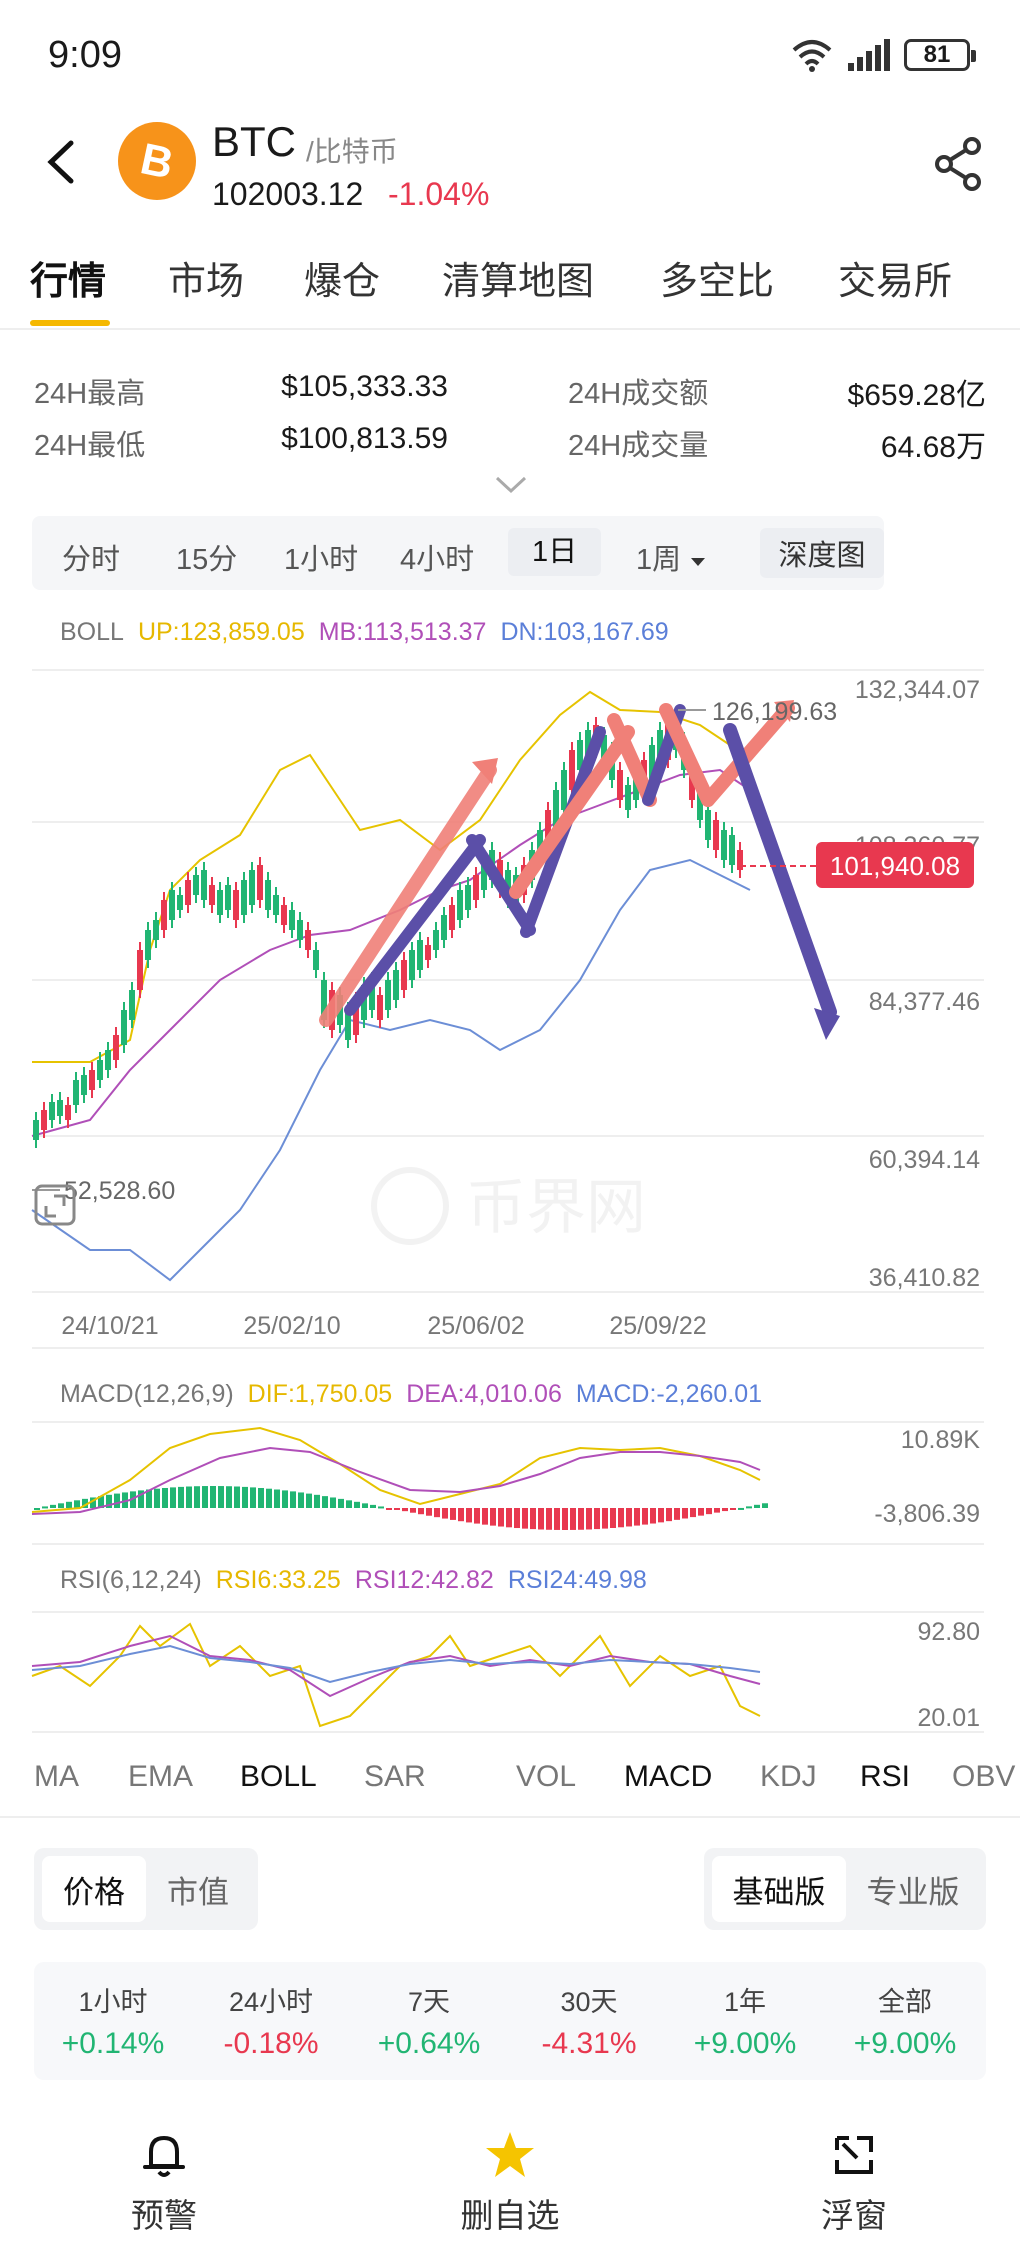 The width and height of the screenshot is (1020, 2250). I want to click on seg-basic: 基础版, so click(779, 1889).